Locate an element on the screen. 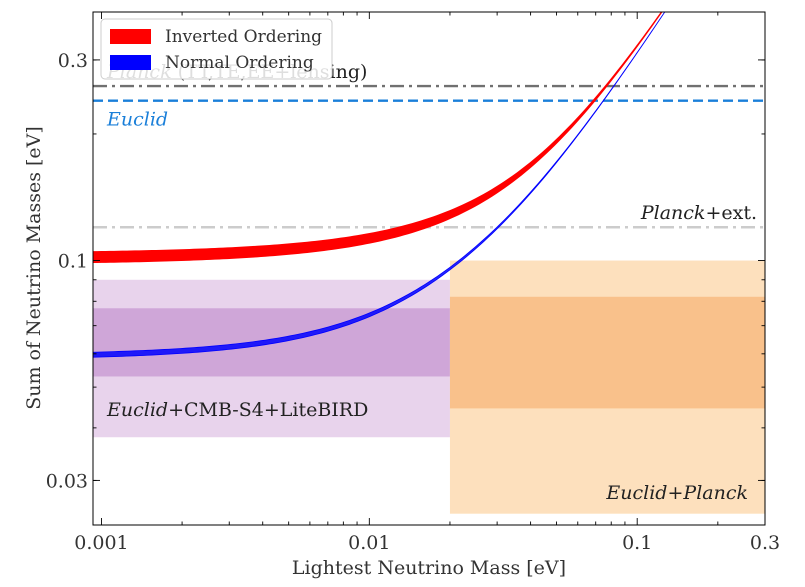 The width and height of the screenshot is (805, 587). y-axis-label: Sum of Neutrino Masses [eV] is located at coordinates (34, 268).